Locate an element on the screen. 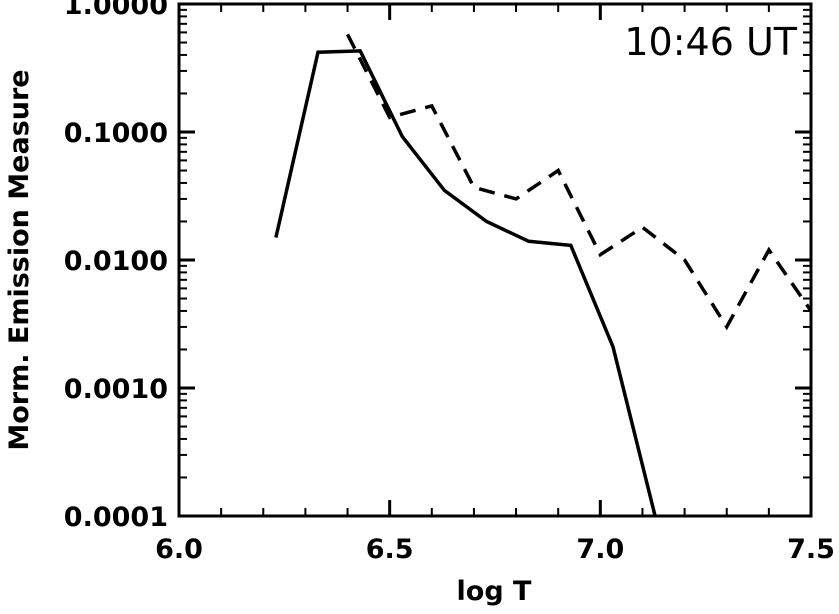 The image size is (839, 614). x-tick-label: 6.5 is located at coordinates (390, 549).